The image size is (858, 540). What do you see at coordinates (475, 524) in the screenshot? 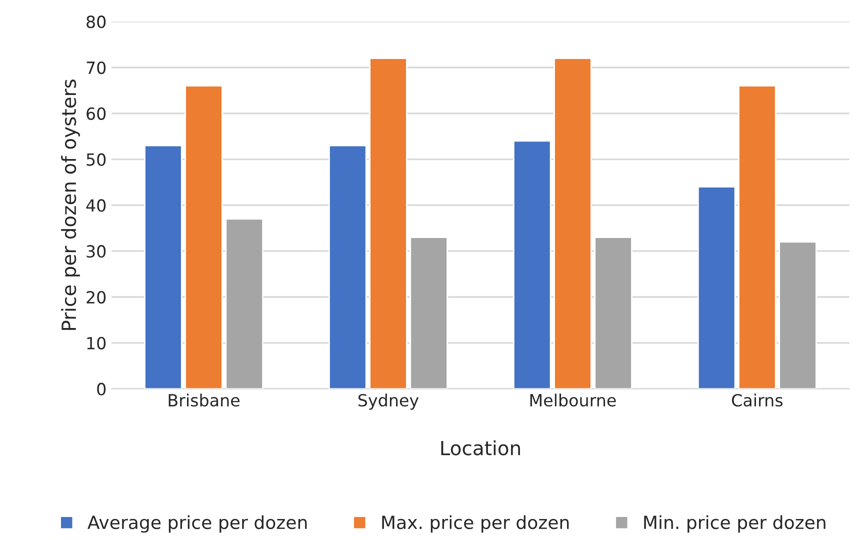
I see `legend-label: Max. price per dozen` at bounding box center [475, 524].